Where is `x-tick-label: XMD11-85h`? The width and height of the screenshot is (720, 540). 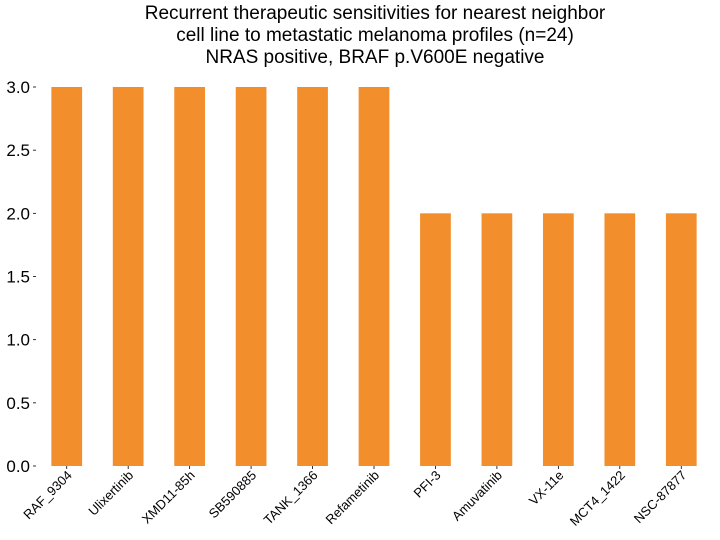 x-tick-label: XMD11-85h is located at coordinates (168, 497).